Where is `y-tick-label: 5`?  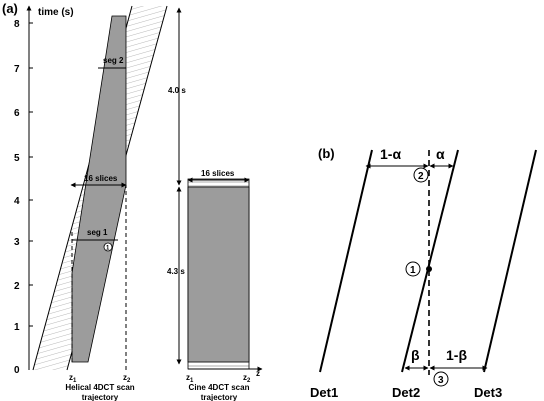
y-tick-label: 5 is located at coordinates (17, 158).